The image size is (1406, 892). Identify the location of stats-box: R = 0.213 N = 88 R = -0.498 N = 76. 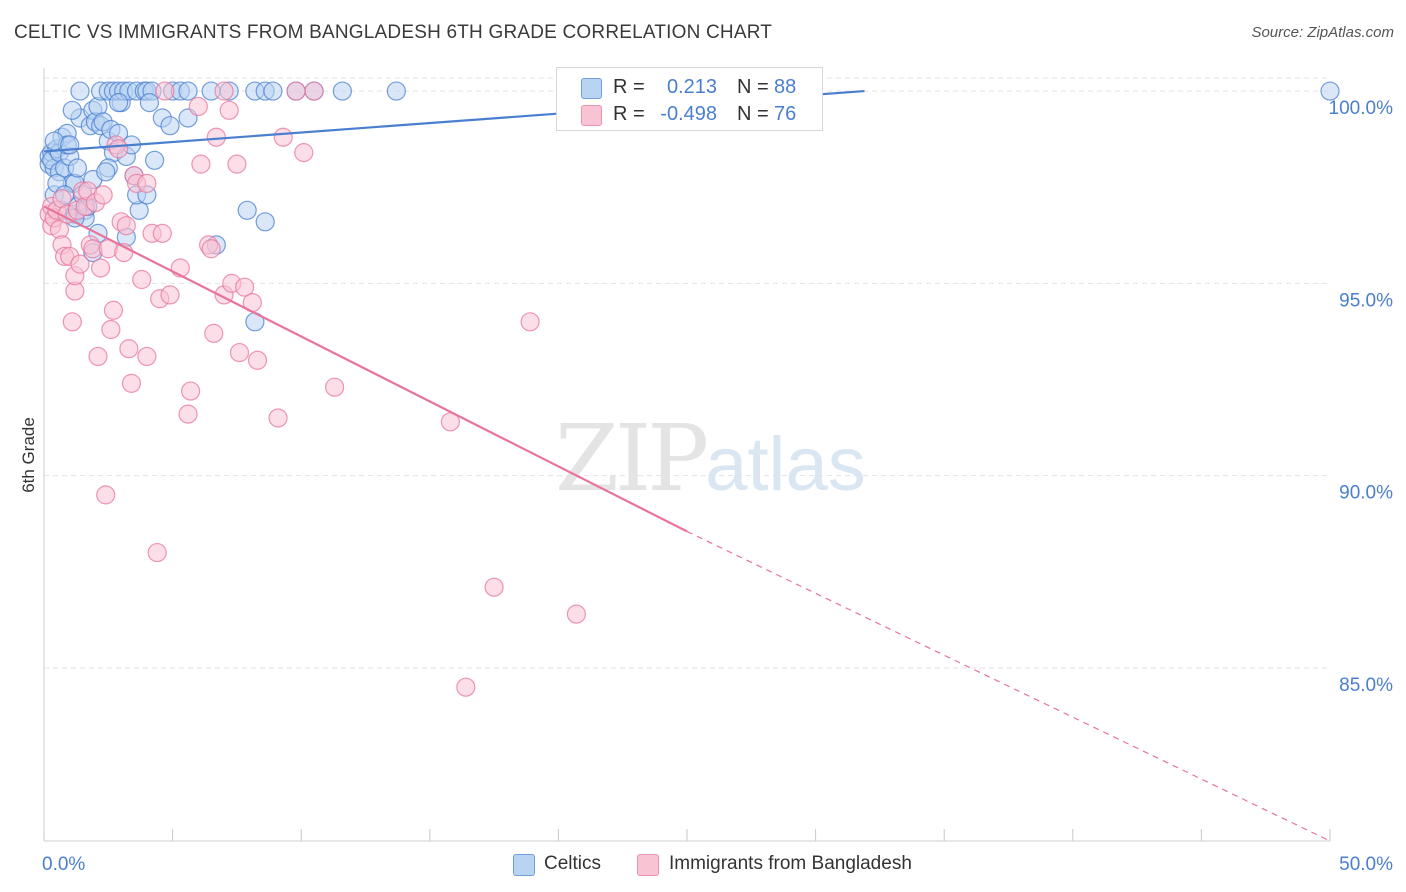
(689, 99).